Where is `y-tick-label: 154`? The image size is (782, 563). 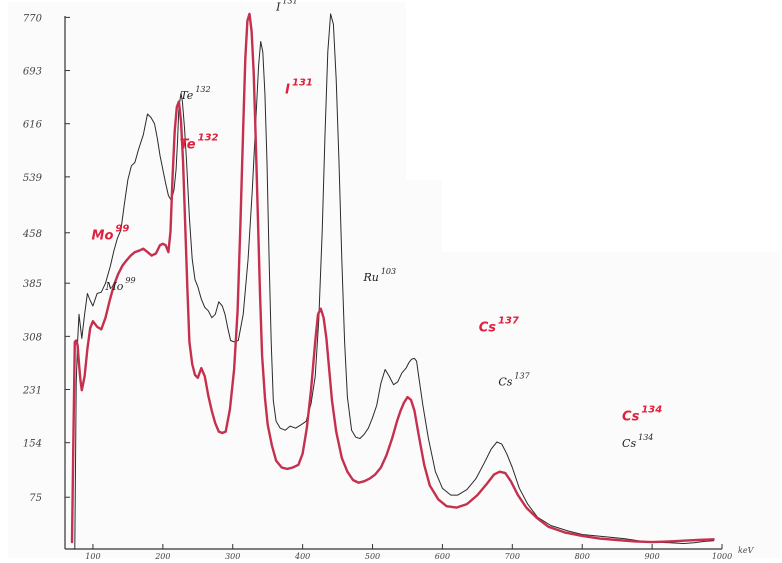
y-tick-label: 154 is located at coordinates (32, 444).